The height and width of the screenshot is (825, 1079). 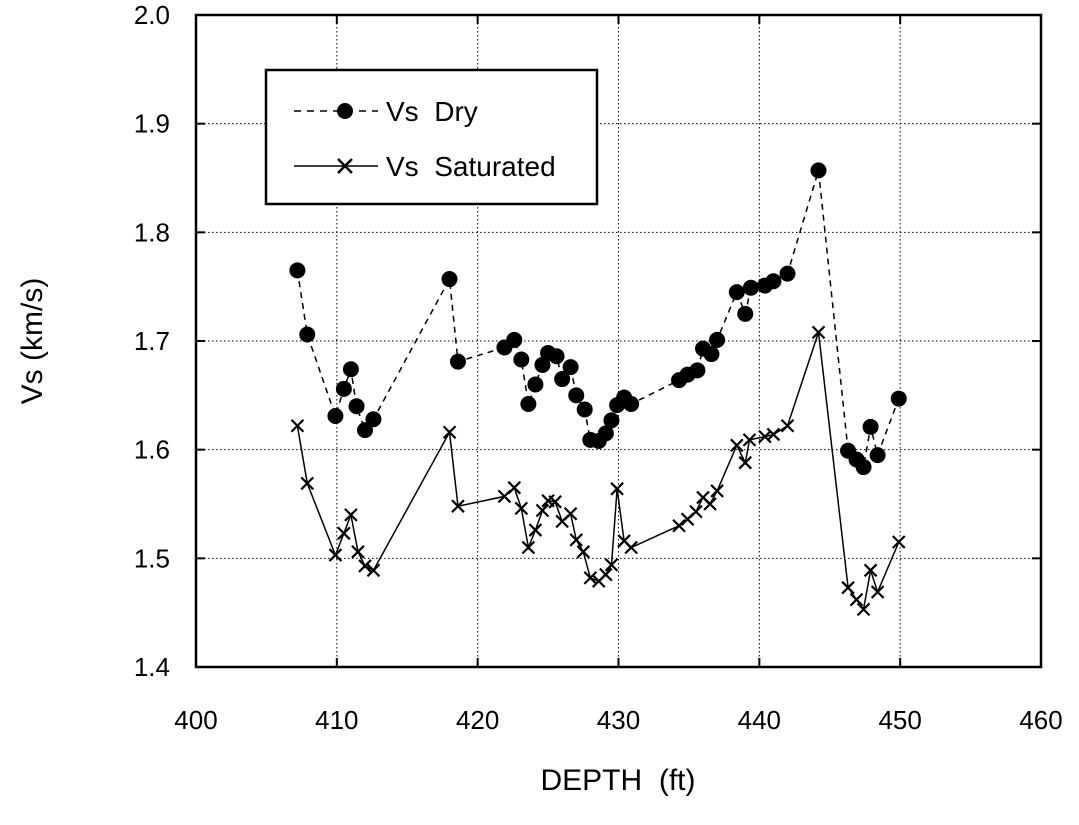 What do you see at coordinates (32, 341) in the screenshot?
I see `y-axis-label: Vs (km/s)` at bounding box center [32, 341].